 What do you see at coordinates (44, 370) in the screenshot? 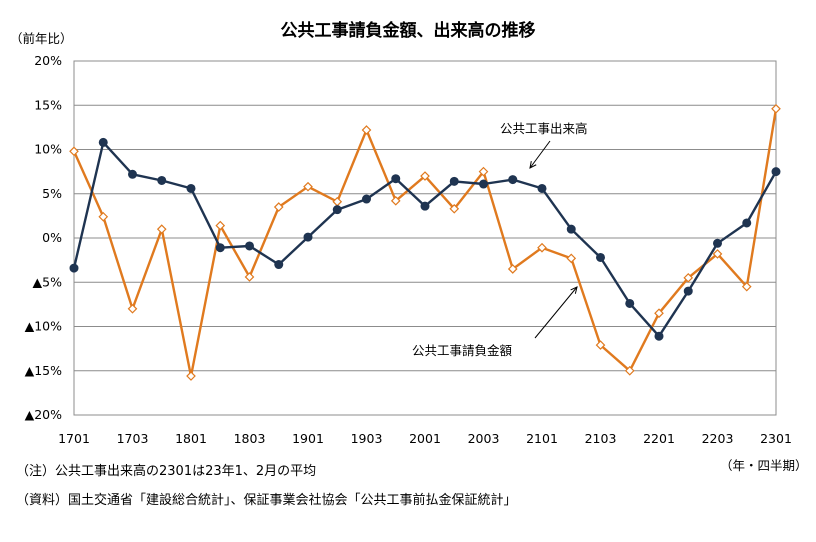
I see `y-tick-label: ▲15%` at bounding box center [44, 370].